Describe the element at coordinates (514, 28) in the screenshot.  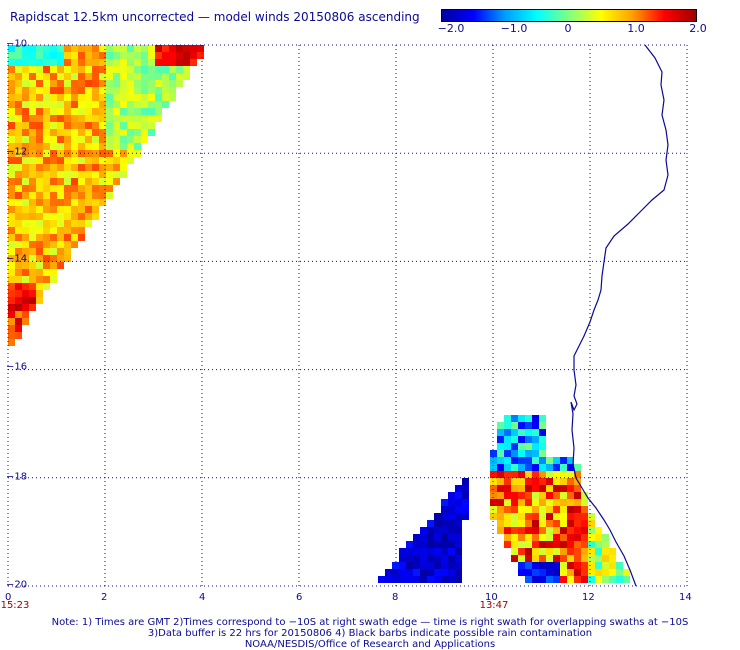
I see `colorbar-label-neg1: −1.0` at that location.